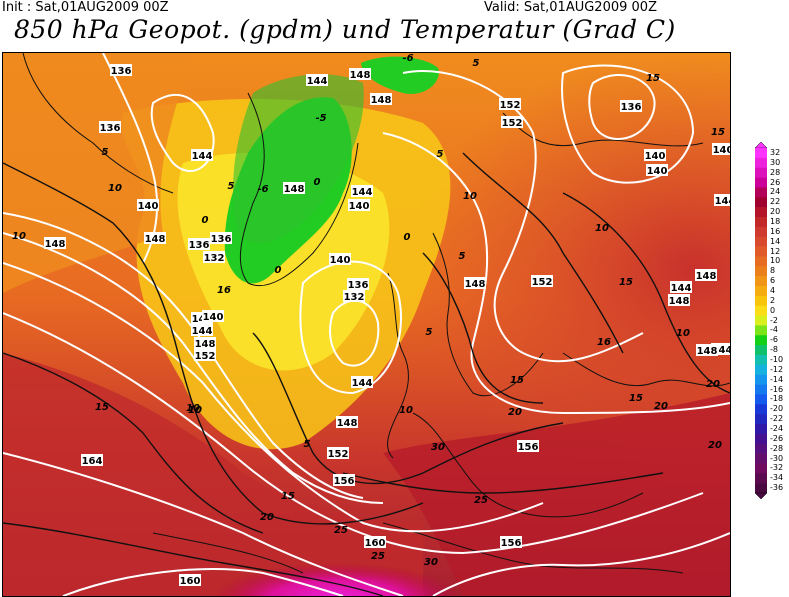 The width and height of the screenshot is (789, 597). I want to click on svg-text: 140, so click(721, 150).